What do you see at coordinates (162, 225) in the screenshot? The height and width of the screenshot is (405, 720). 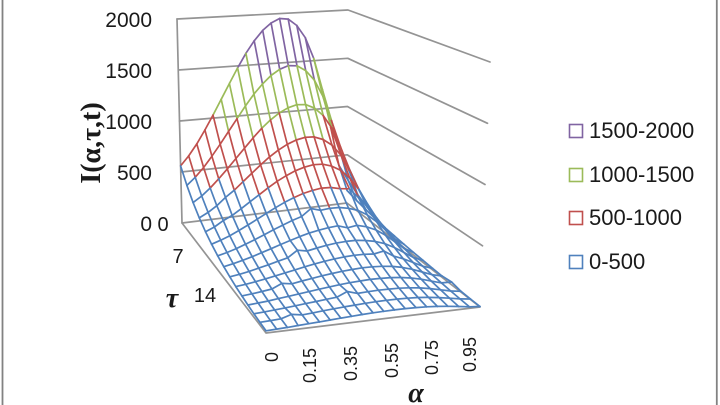 I see `tau-tick-0: 0` at bounding box center [162, 225].